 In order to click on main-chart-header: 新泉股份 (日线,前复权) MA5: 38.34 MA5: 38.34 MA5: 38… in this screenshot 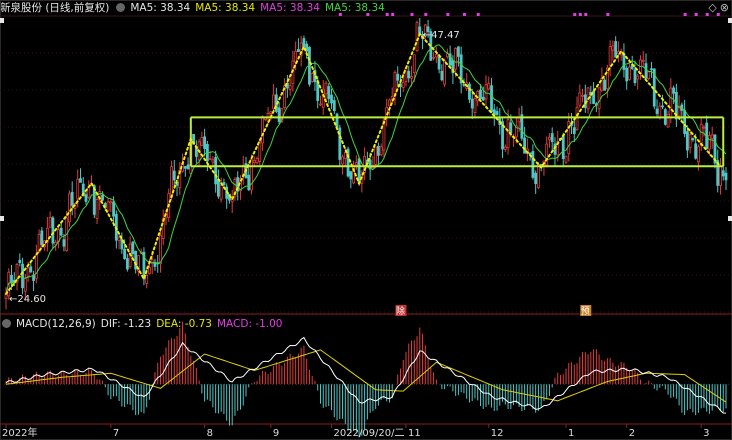, I will do `click(195, 8)`.